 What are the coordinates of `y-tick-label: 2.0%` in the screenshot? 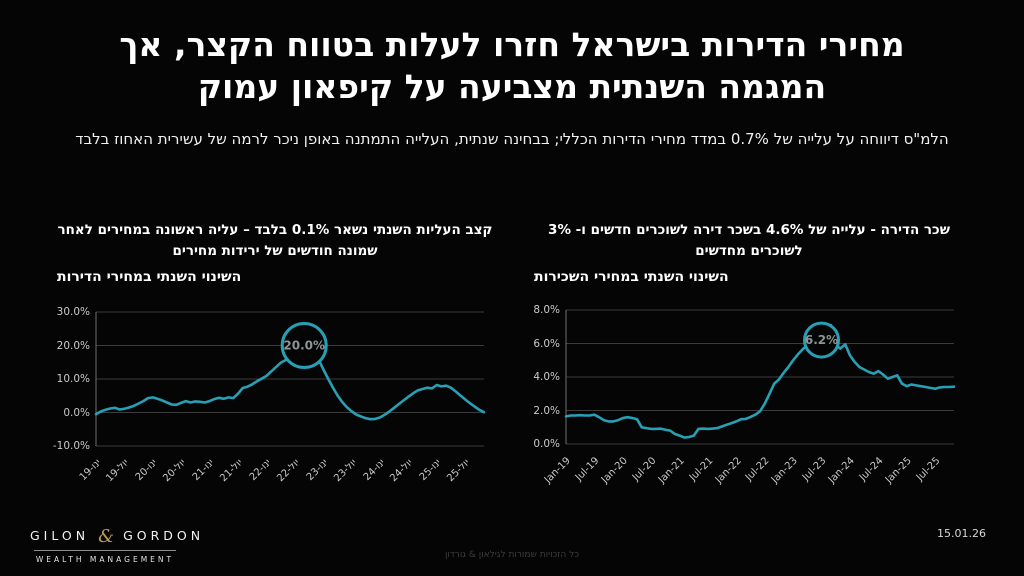 It's located at (546, 410).